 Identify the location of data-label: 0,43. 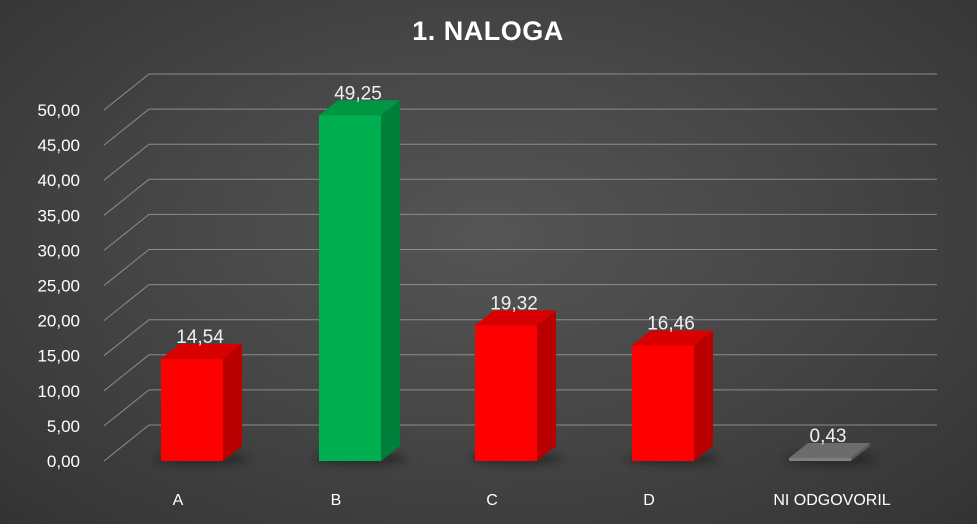
(828, 436).